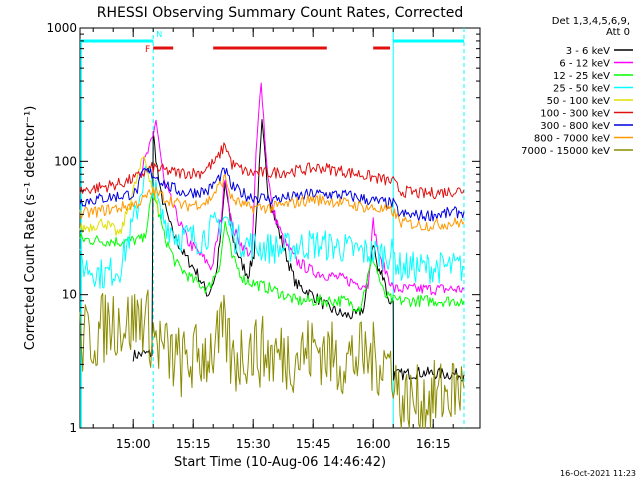 The height and width of the screenshot is (480, 640). Describe the element at coordinates (272, 194) in the screenshot. I see `series-line-300-800-kev` at that location.